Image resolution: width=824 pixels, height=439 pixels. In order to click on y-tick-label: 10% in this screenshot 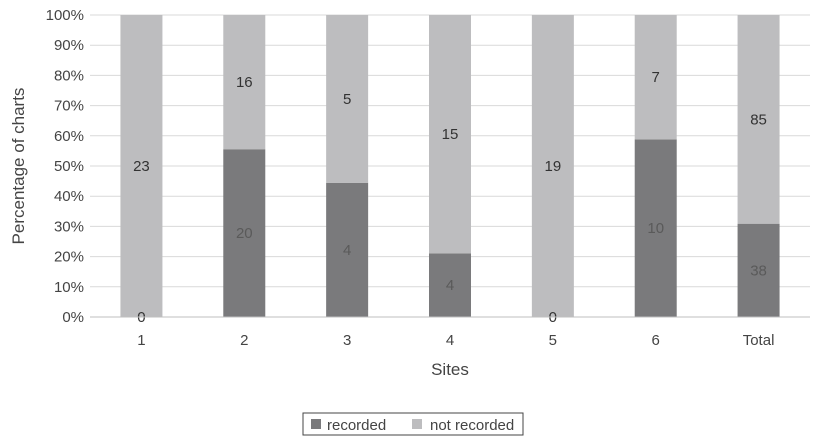, I will do `click(69, 287)`.